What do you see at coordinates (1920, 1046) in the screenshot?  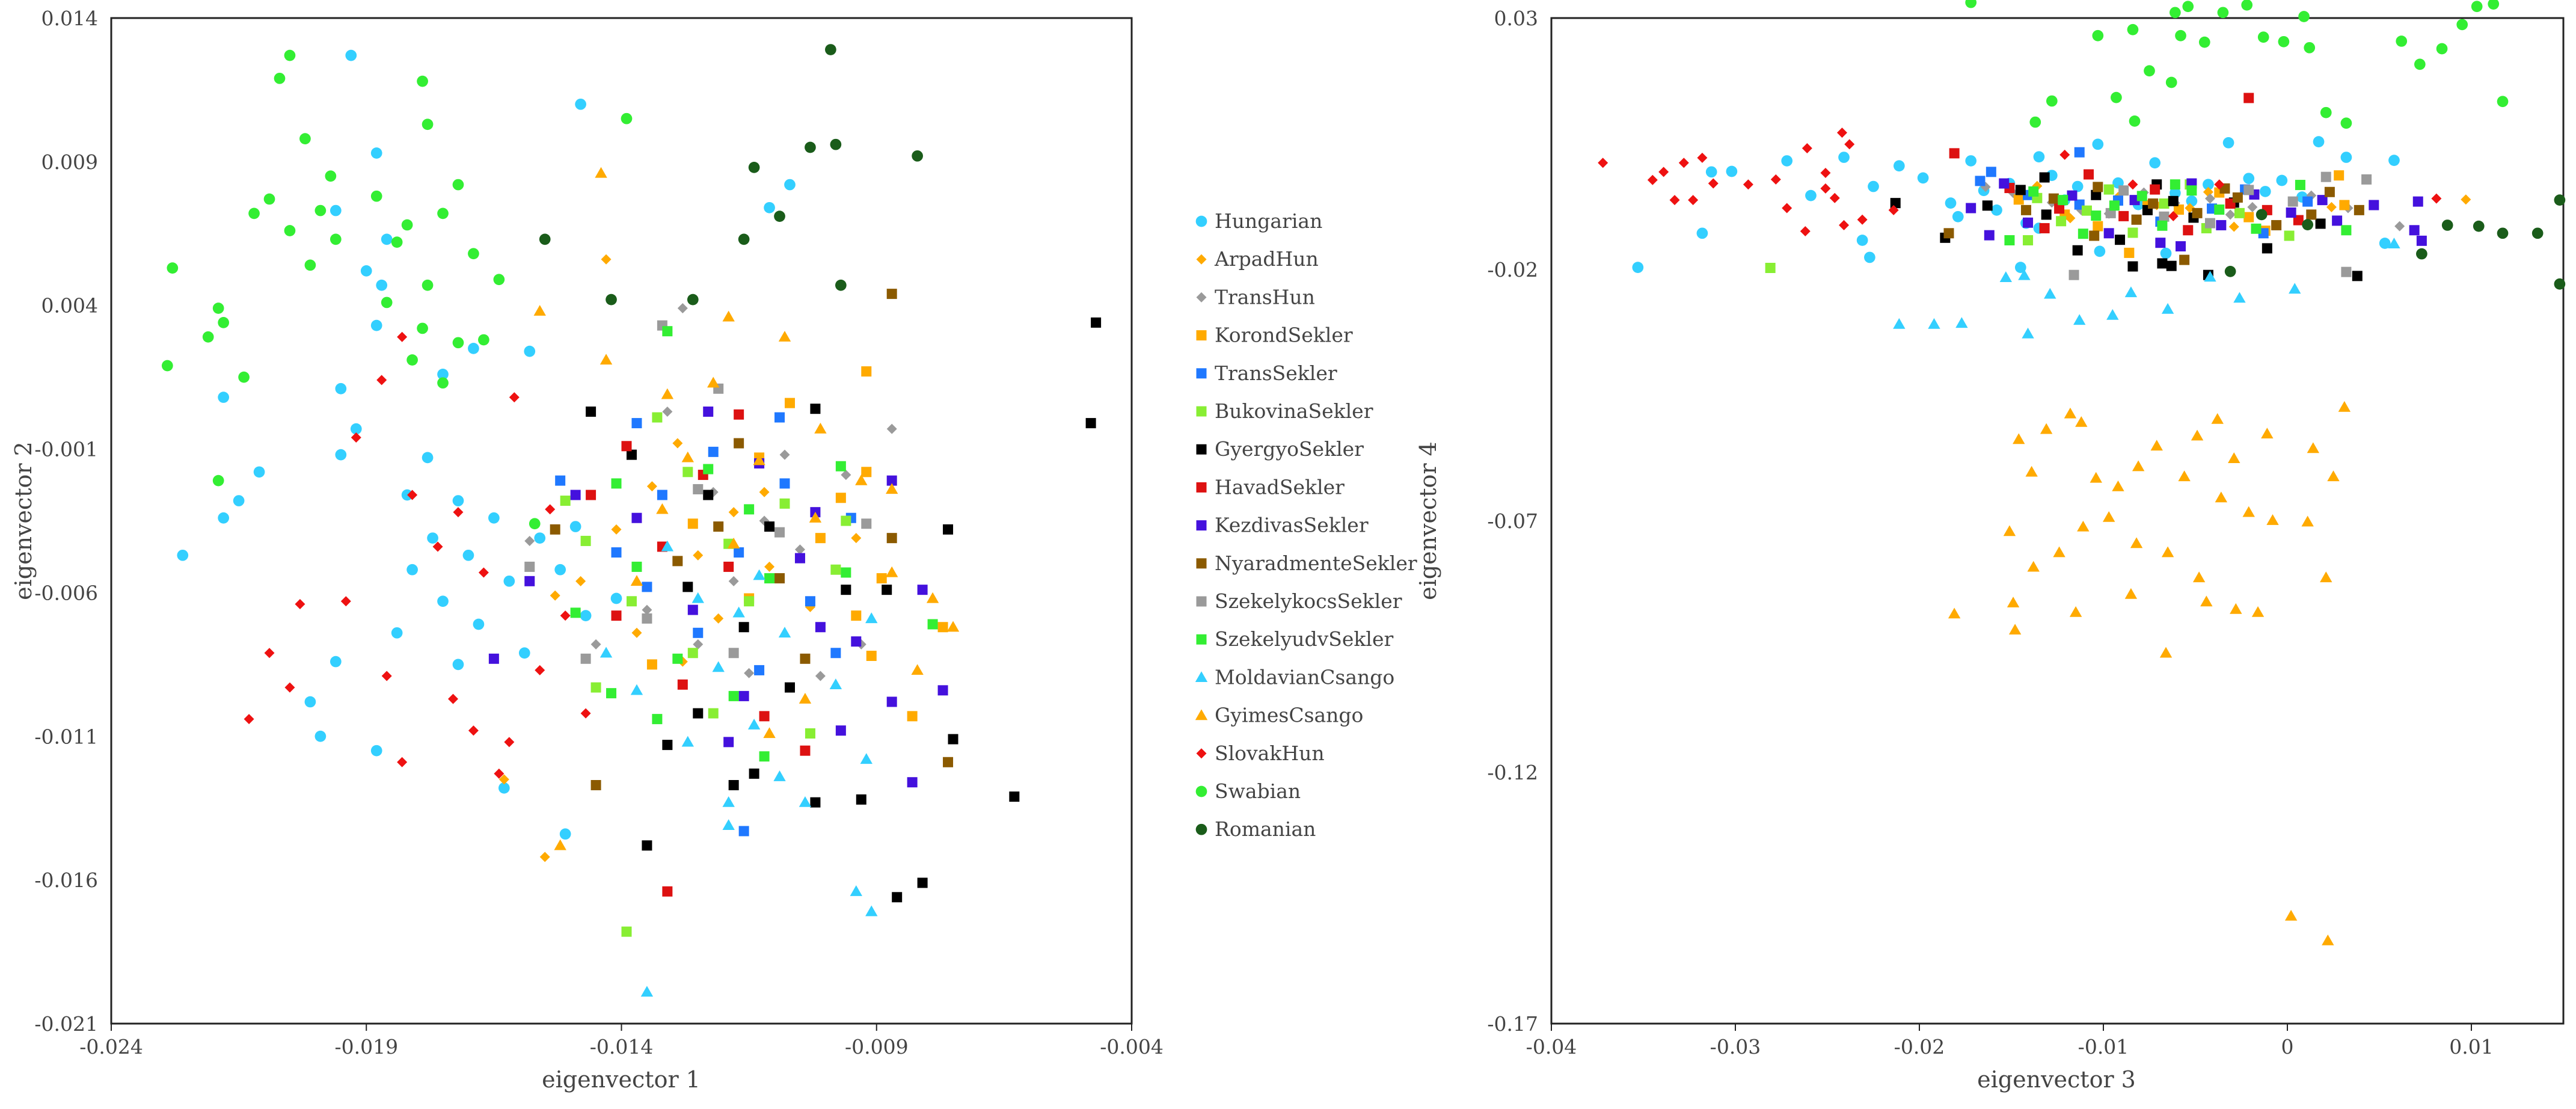 I see `chart-2-x-tick-label: -0.02` at bounding box center [1920, 1046].